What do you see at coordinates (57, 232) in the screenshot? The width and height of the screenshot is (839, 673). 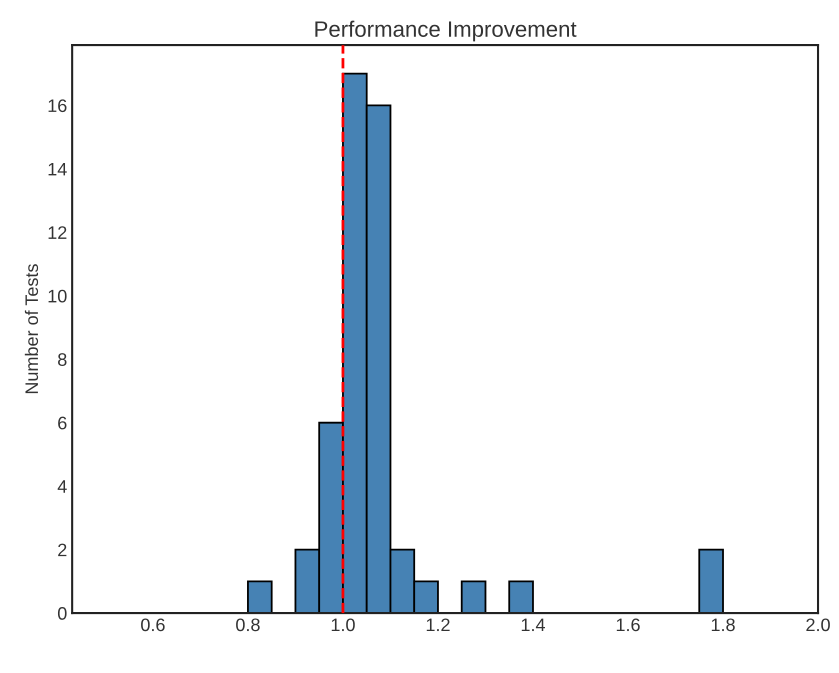 I see `y-tick-label: 12` at bounding box center [57, 232].